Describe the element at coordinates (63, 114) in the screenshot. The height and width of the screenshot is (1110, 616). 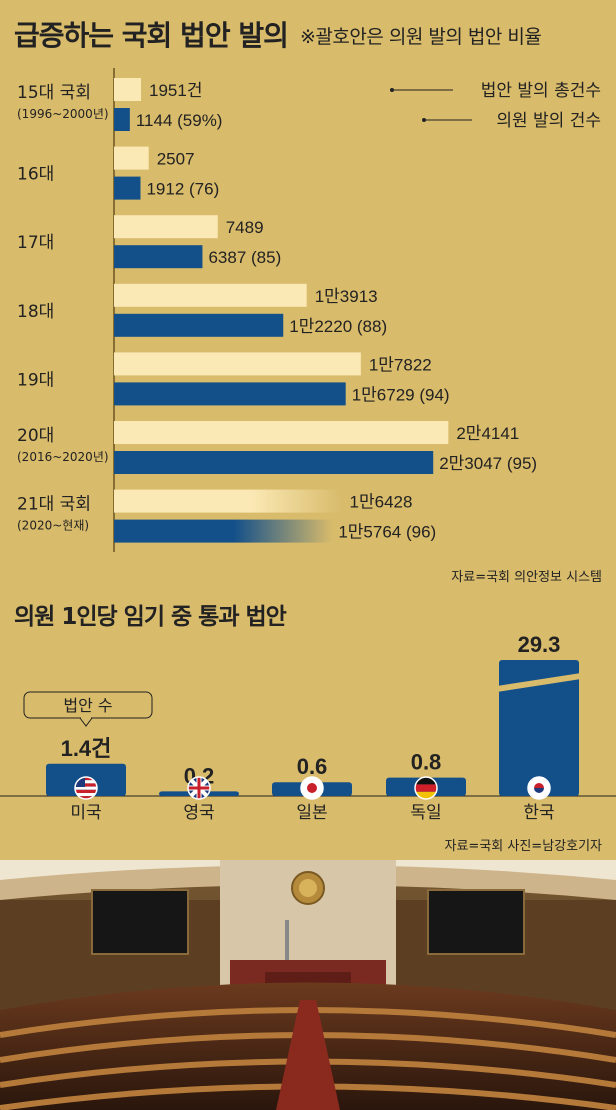
I see `category-period-0: (1996~2000년)` at that location.